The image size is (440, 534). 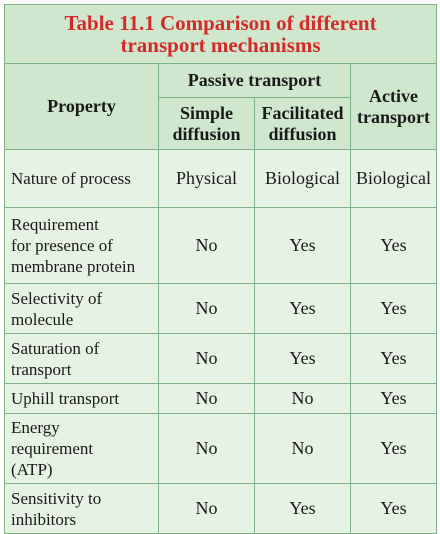 I want to click on property-cell: Nature of process, so click(x=81, y=178).